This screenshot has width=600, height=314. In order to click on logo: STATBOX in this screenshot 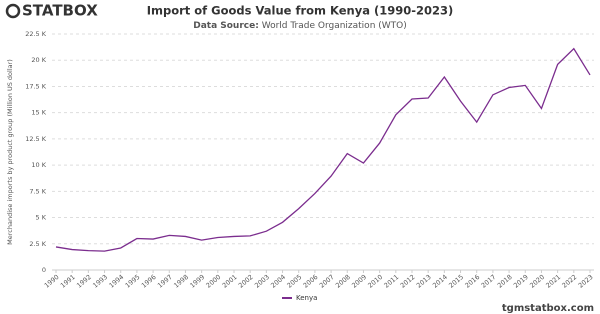, I will do `click(51, 11)`.